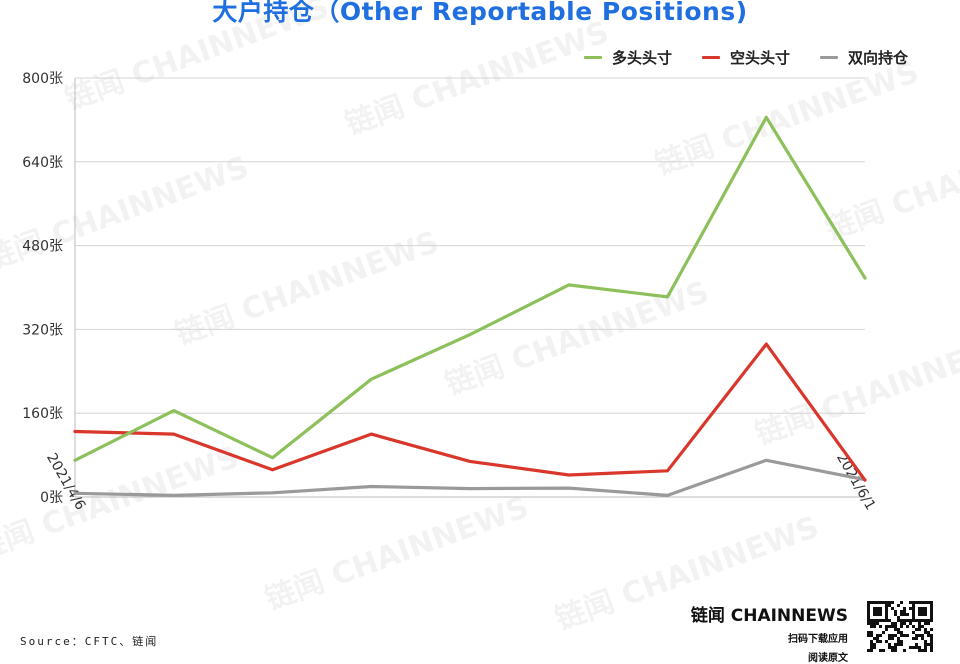 The image size is (960, 664). Describe the element at coordinates (828, 658) in the screenshot. I see `brand-read-text: 阅读原文` at that location.